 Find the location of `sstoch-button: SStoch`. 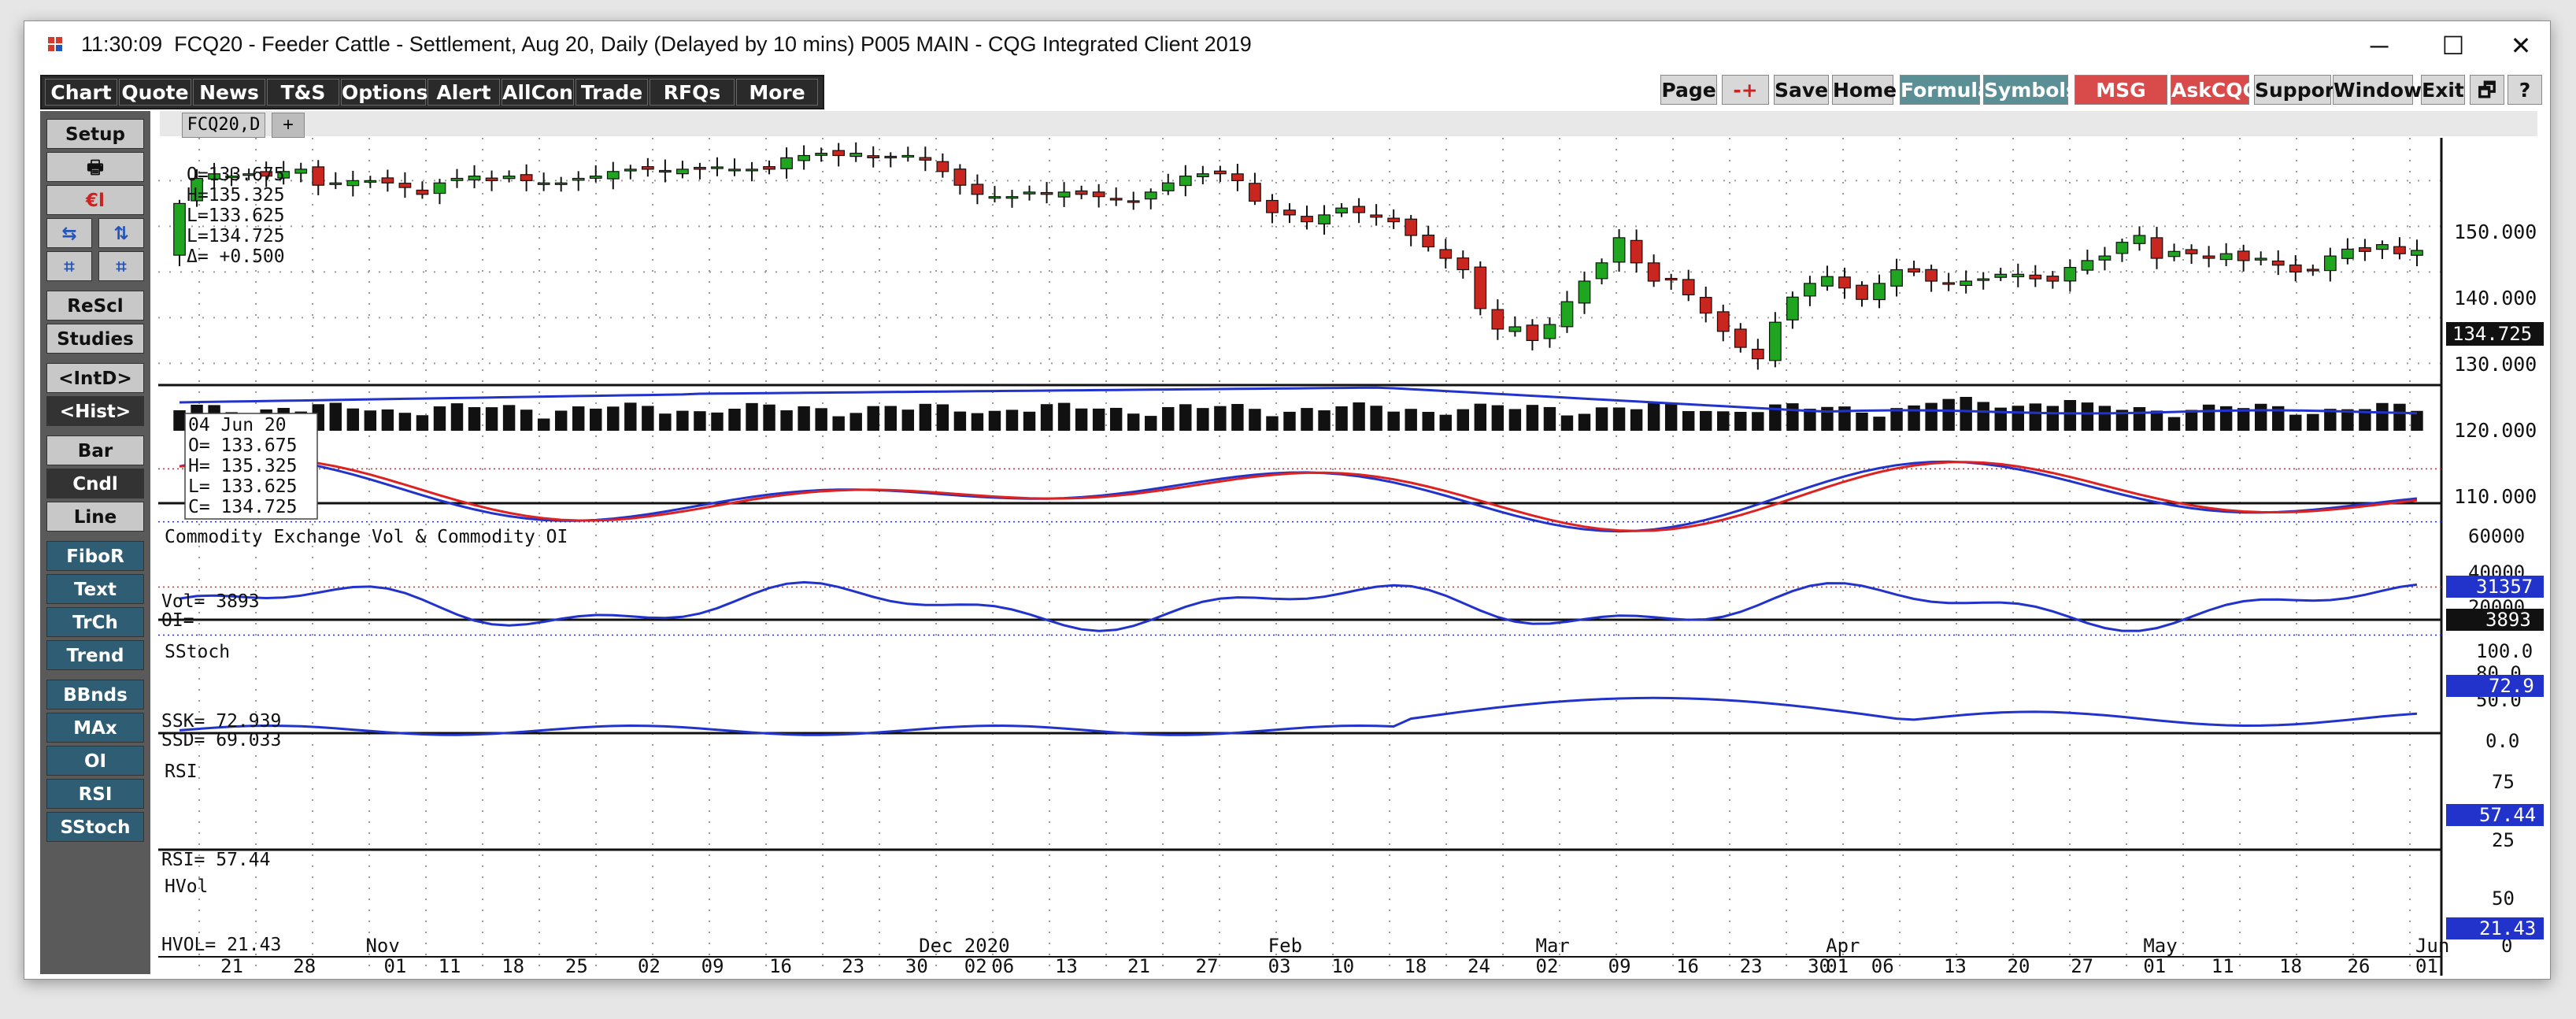

sstoch-button: SStoch is located at coordinates (95, 827).